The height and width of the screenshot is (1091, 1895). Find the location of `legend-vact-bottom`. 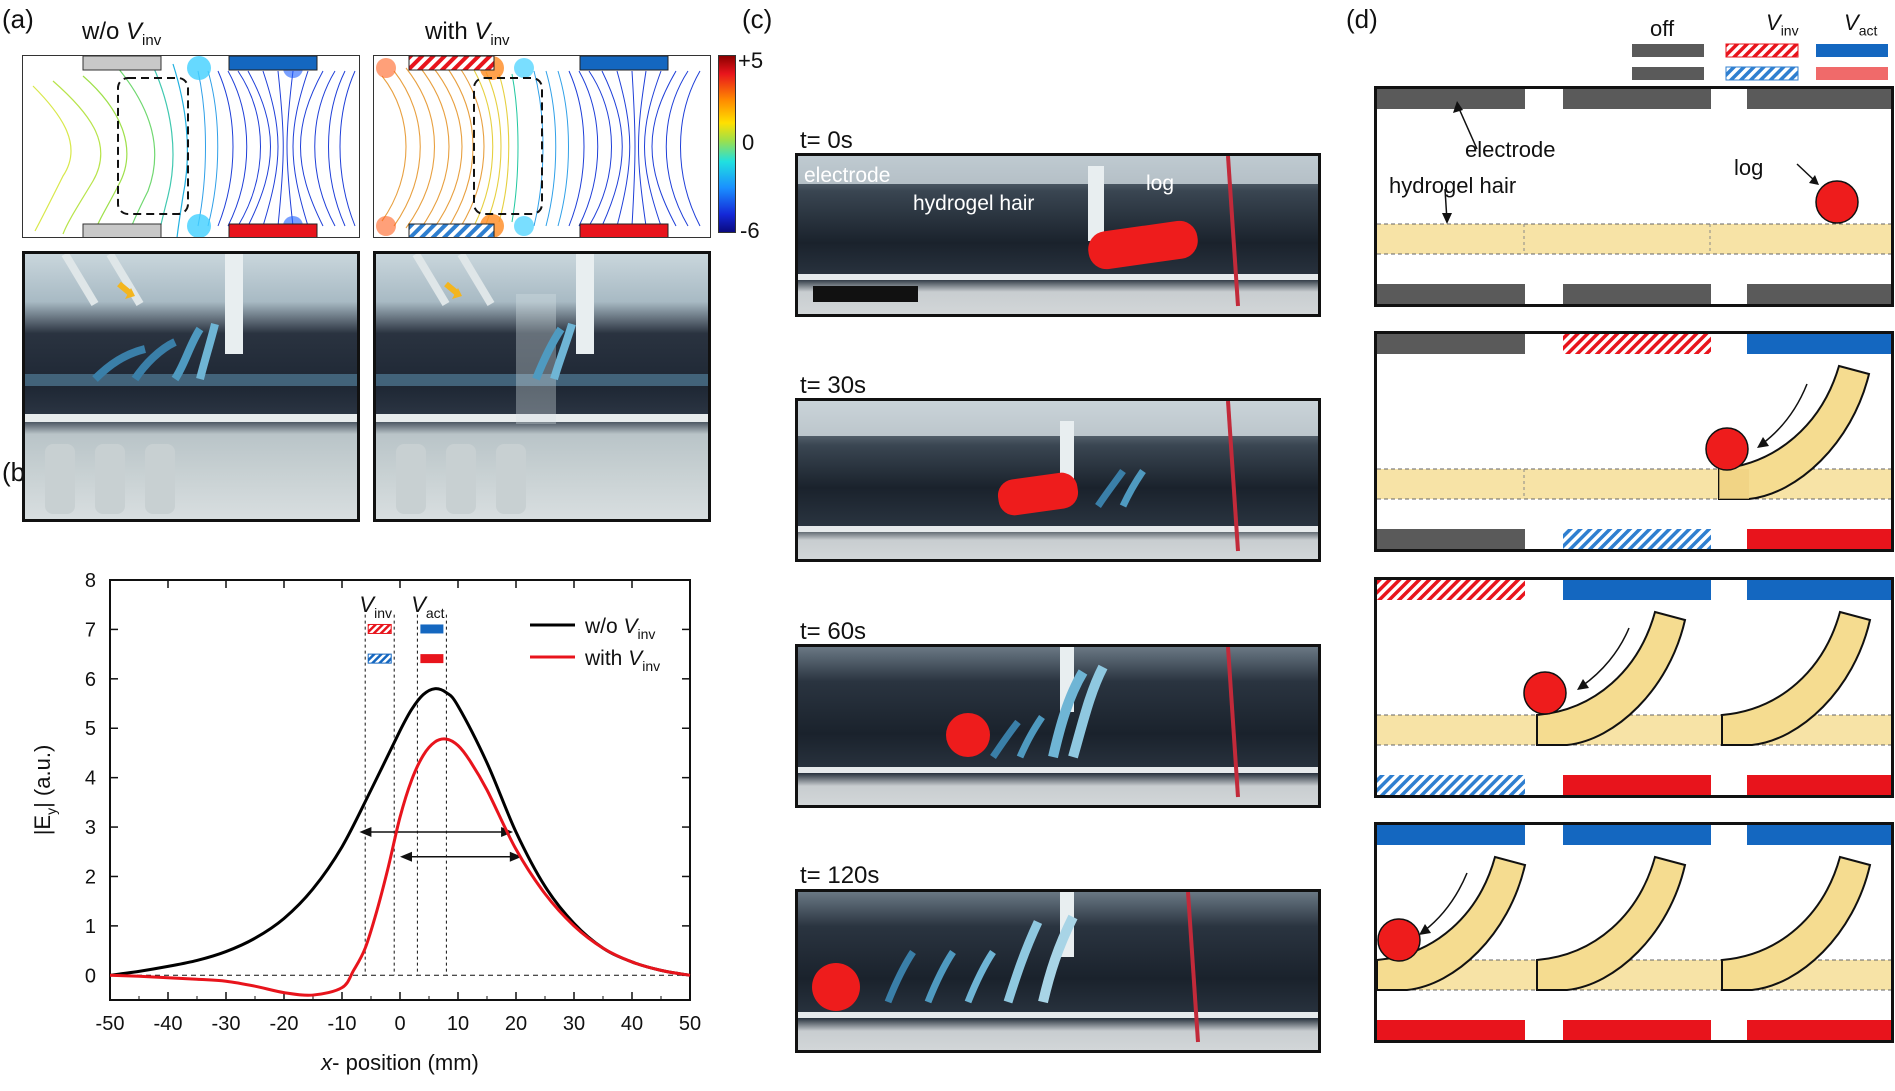

legend-vact-bottom is located at coordinates (1852, 73).